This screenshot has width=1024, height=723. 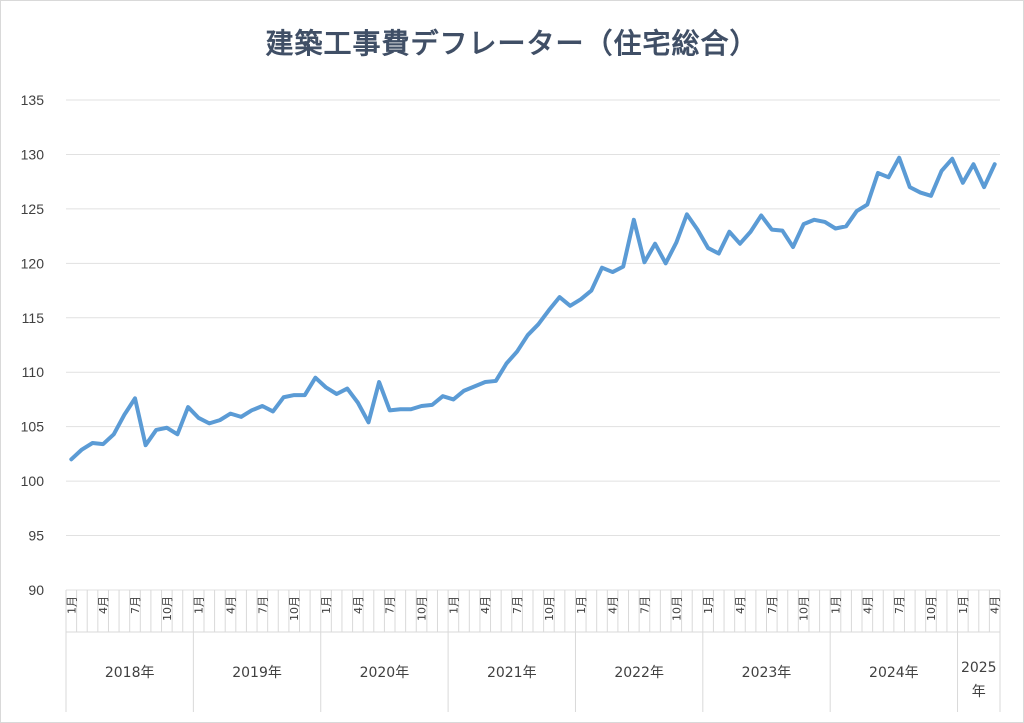 What do you see at coordinates (979, 680) in the screenshot?
I see `year-label: 2025 年` at bounding box center [979, 680].